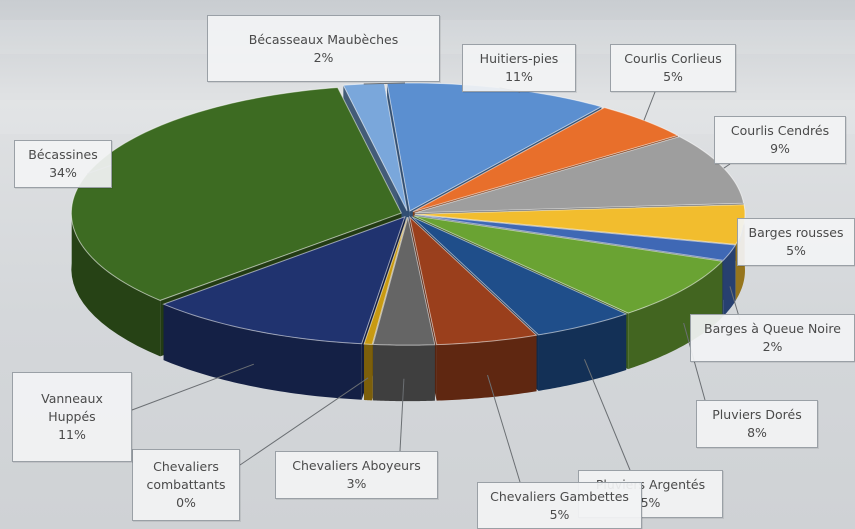 The width and height of the screenshot is (855, 529). I want to click on label-chevaliers-combattants: Chevaliers combattants 0%, so click(186, 485).